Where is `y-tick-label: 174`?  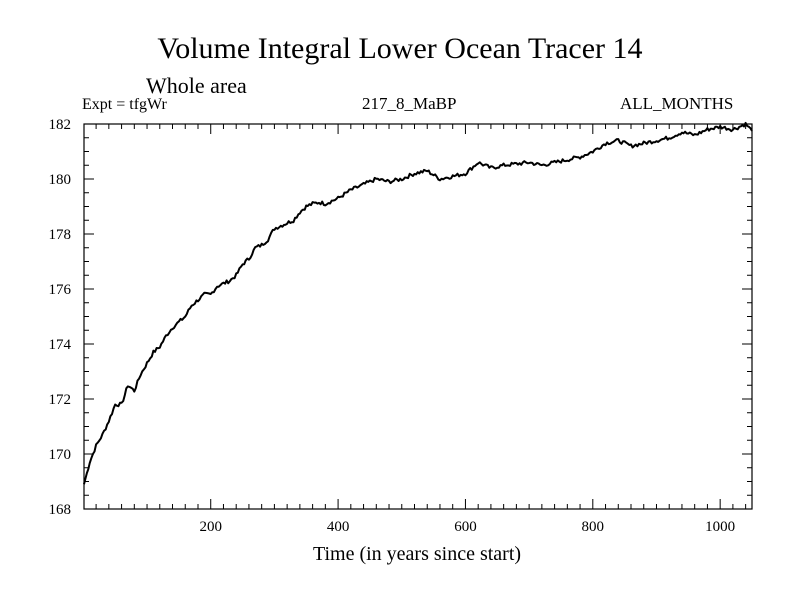 y-tick-label: 174 is located at coordinates (60, 345).